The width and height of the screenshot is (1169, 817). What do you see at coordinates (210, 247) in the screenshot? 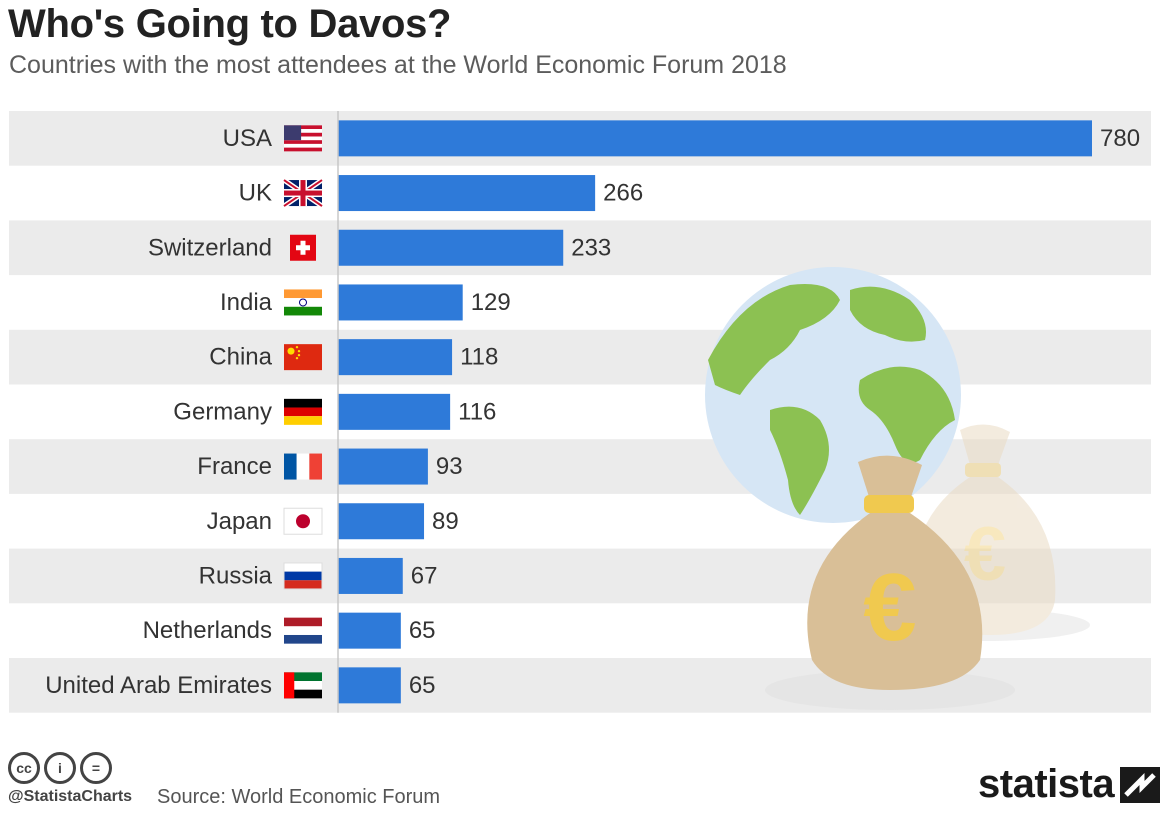
I see `category-label: Switzerland` at bounding box center [210, 247].